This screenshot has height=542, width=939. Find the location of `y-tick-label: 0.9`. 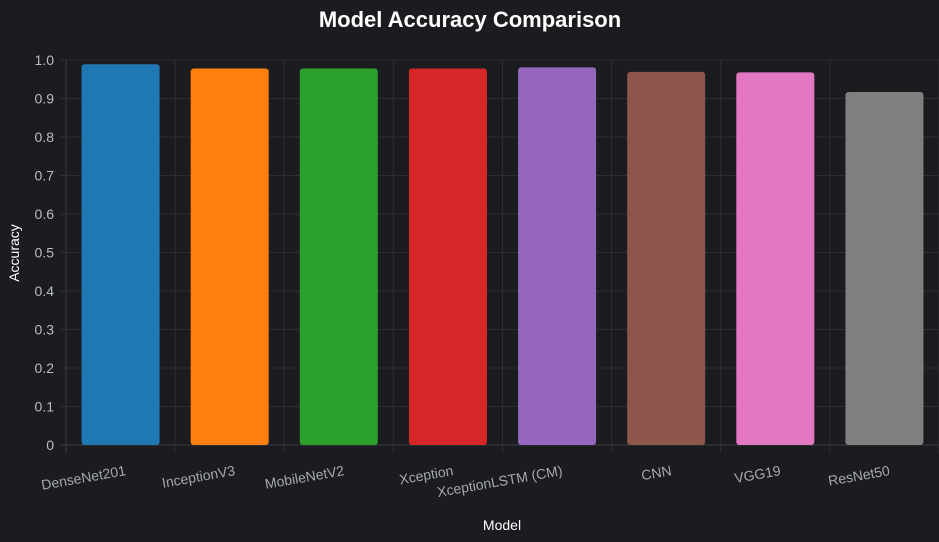

y-tick-label: 0.9 is located at coordinates (45, 99).